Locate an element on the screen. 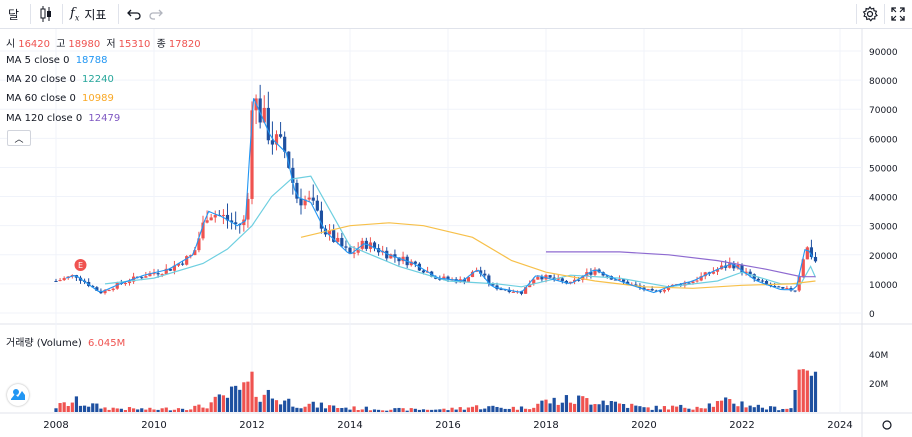 This screenshot has height=437, width=912. price-tick-label: 70000 is located at coordinates (883, 111).